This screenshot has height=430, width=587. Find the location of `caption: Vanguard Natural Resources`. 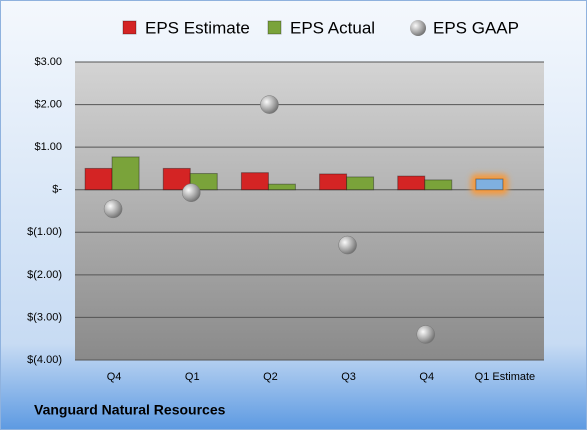

caption: Vanguard Natural Resources is located at coordinates (130, 410).